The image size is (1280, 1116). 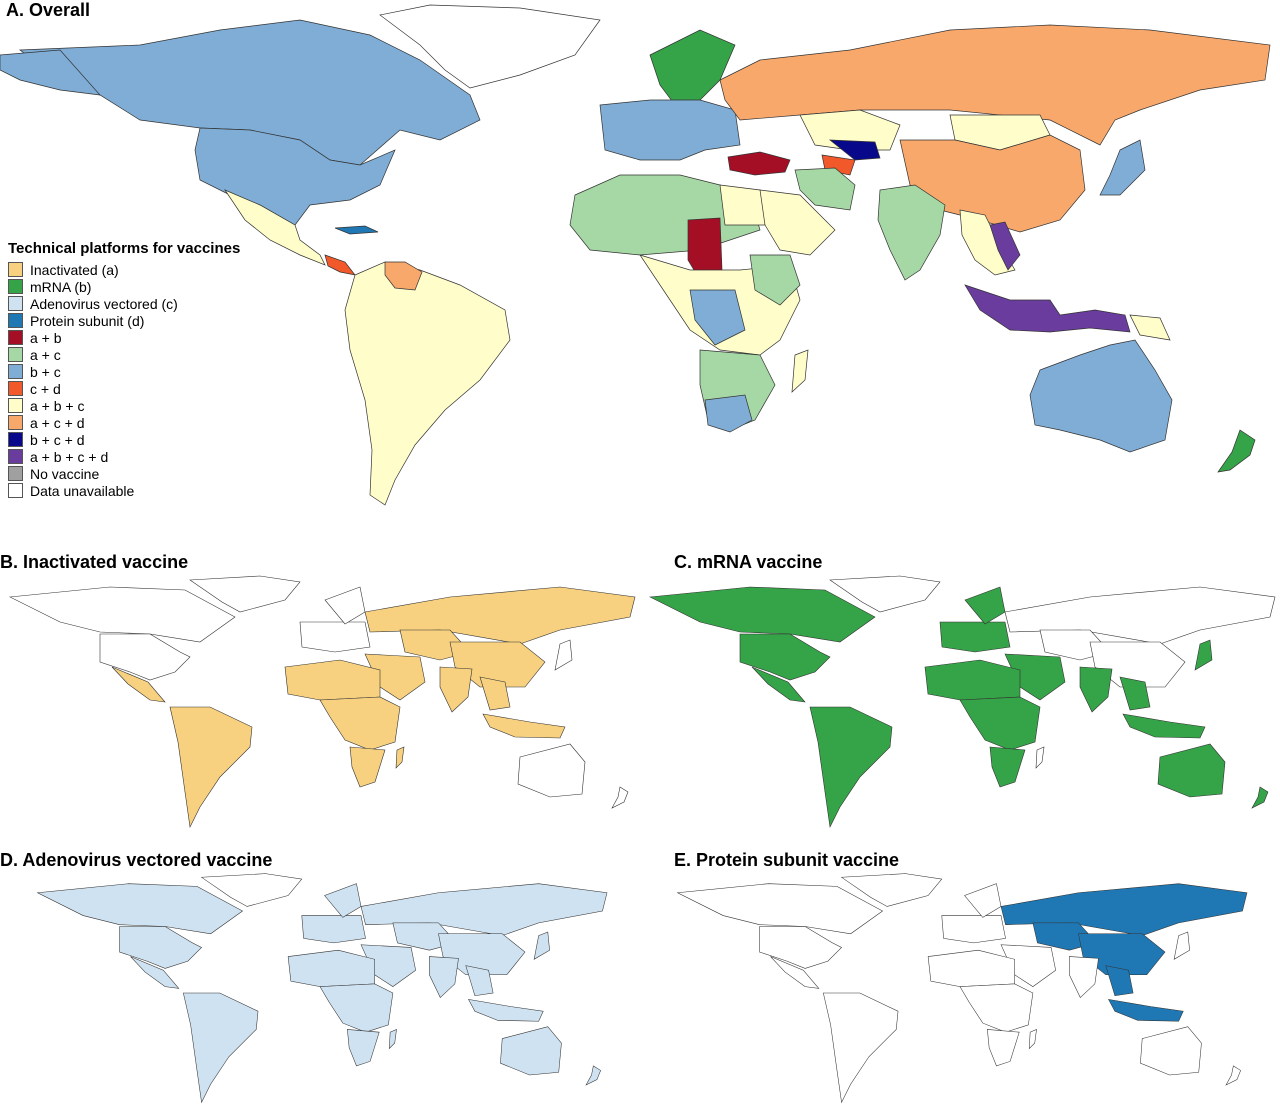 I want to click on legend-item: Data unavailable, so click(x=124, y=490).